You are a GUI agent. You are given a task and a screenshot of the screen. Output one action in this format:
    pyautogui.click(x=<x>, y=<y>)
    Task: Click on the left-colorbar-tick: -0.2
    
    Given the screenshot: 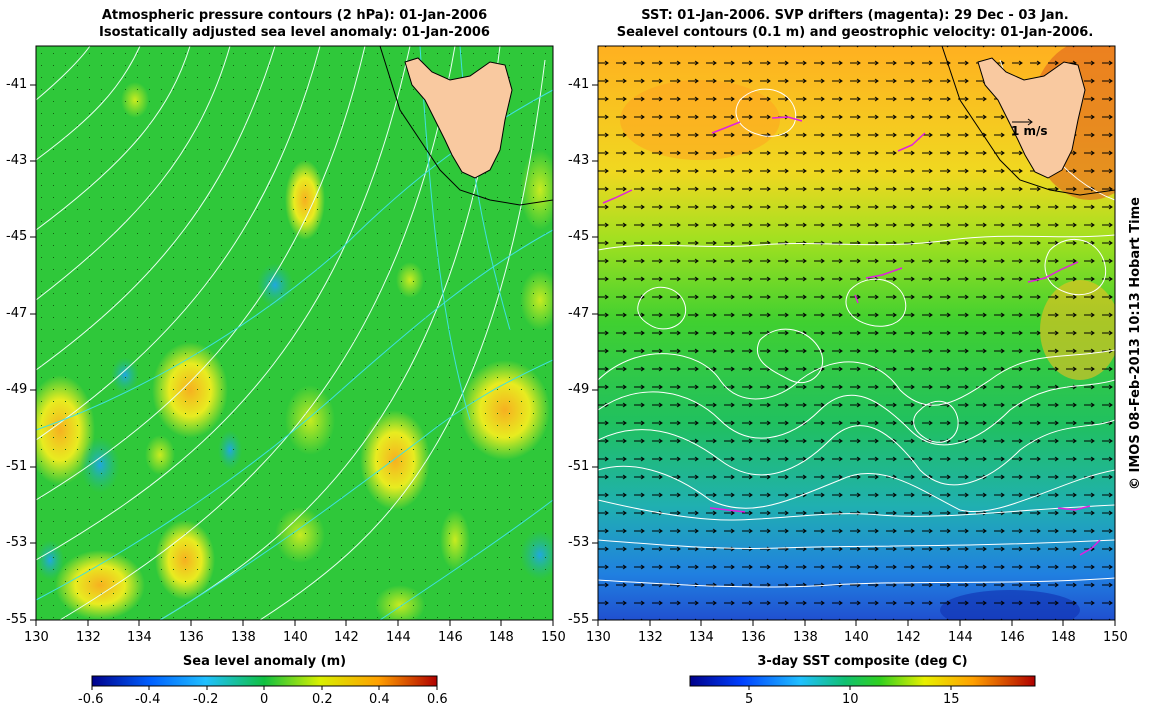 What is the action you would take?
    pyautogui.click(x=206, y=699)
    